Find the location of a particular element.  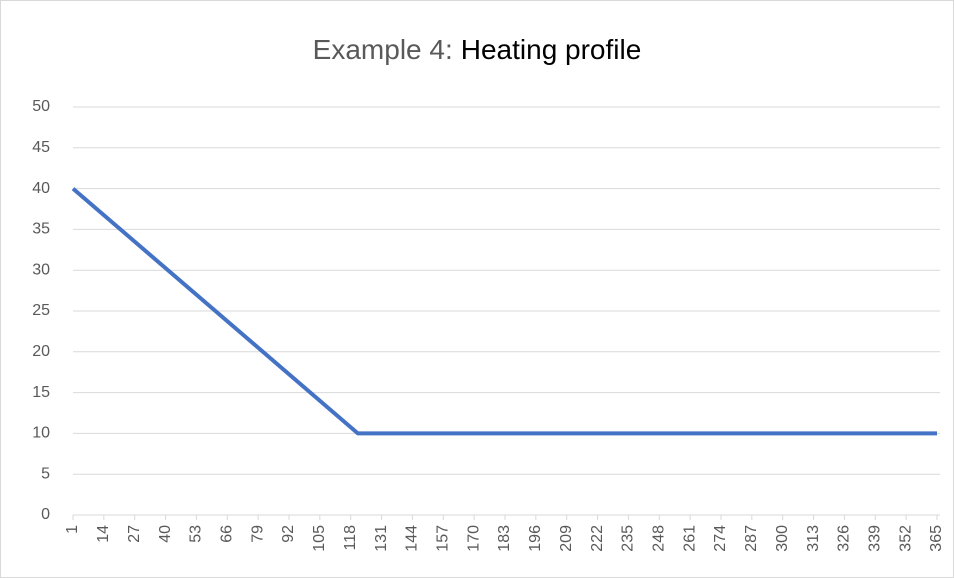

y-tick-label: 40 is located at coordinates (41, 188).